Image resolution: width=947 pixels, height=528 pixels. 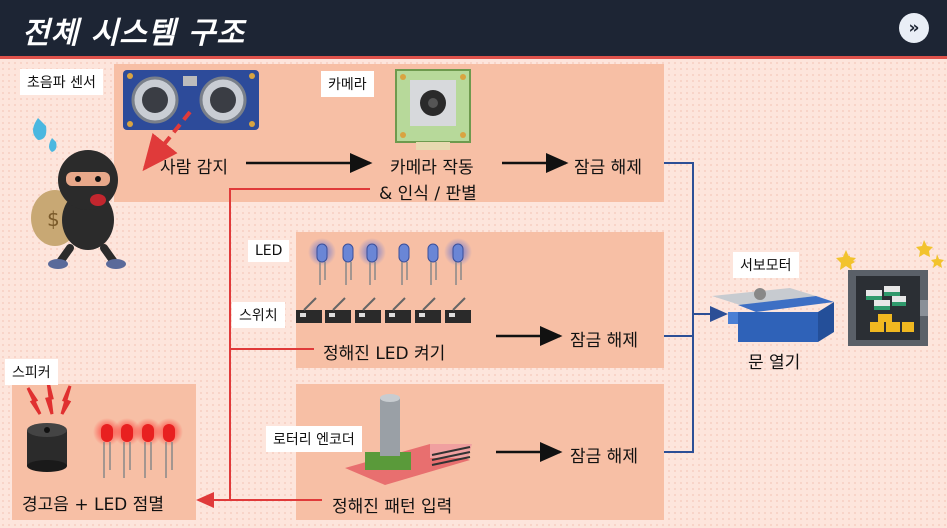 I want to click on blue-led-row-icon, so click(x=390, y=261).